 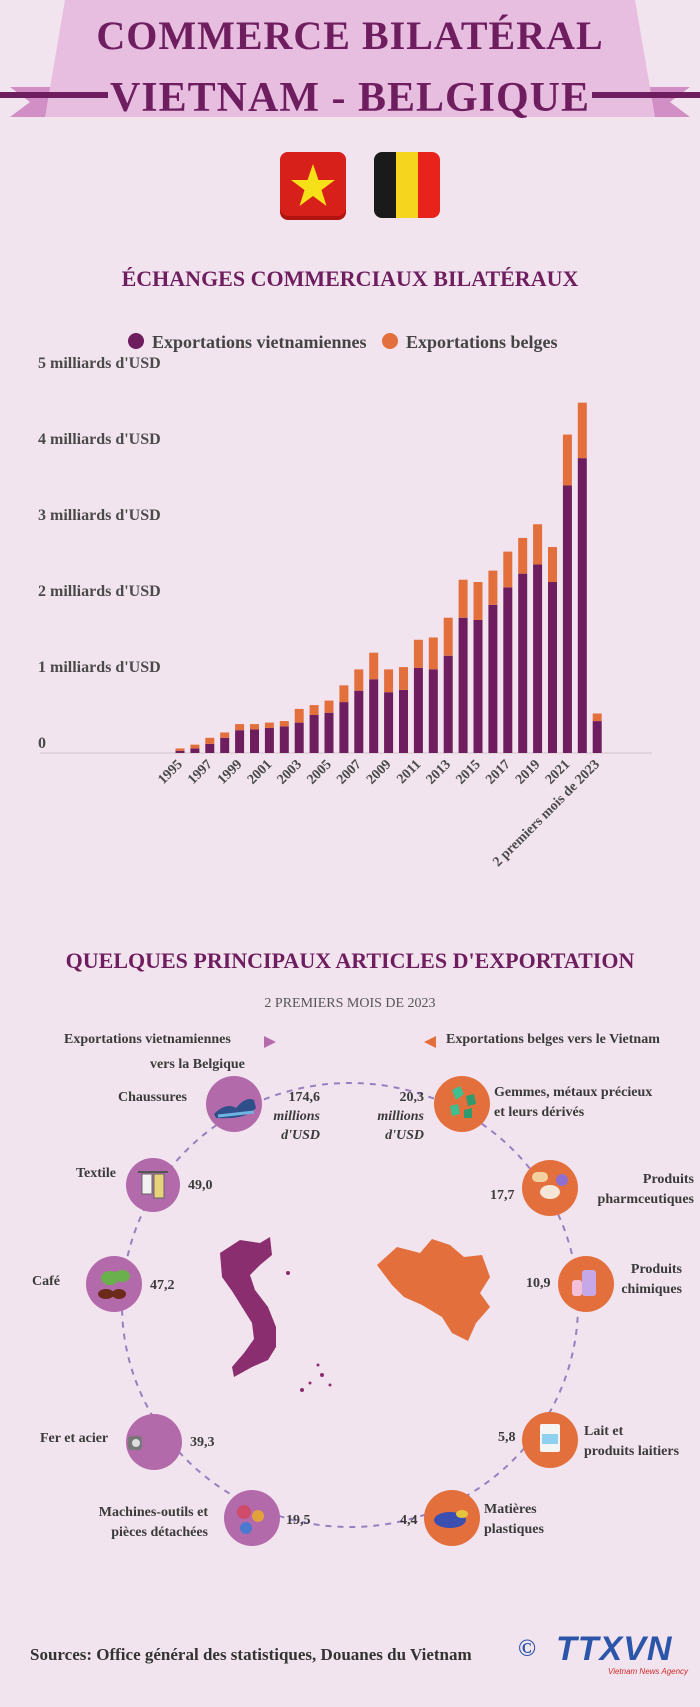 What do you see at coordinates (582, 605) in the screenshot?
I see `bar-vn-2022` at bounding box center [582, 605].